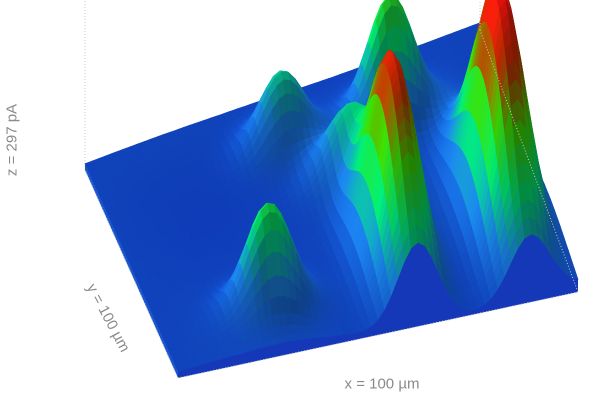 This screenshot has width=590, height=403. I want to click on surface-left-wall, so click(131, 270).